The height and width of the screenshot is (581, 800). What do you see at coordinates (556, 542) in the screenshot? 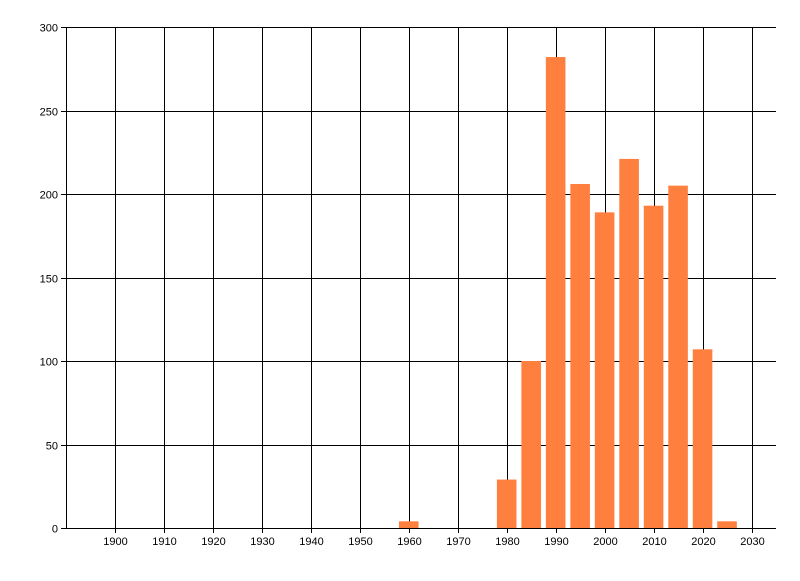
I see `x-tick-label: 1990` at bounding box center [556, 542].